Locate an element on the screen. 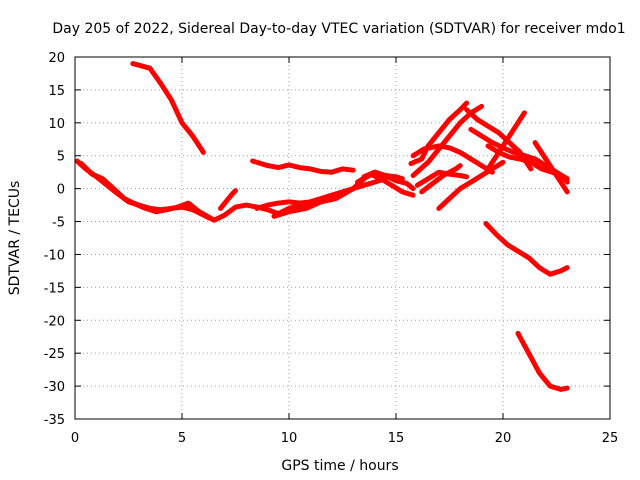 This screenshot has height=480, width=640. y-tick-label: -10 is located at coordinates (54, 255).